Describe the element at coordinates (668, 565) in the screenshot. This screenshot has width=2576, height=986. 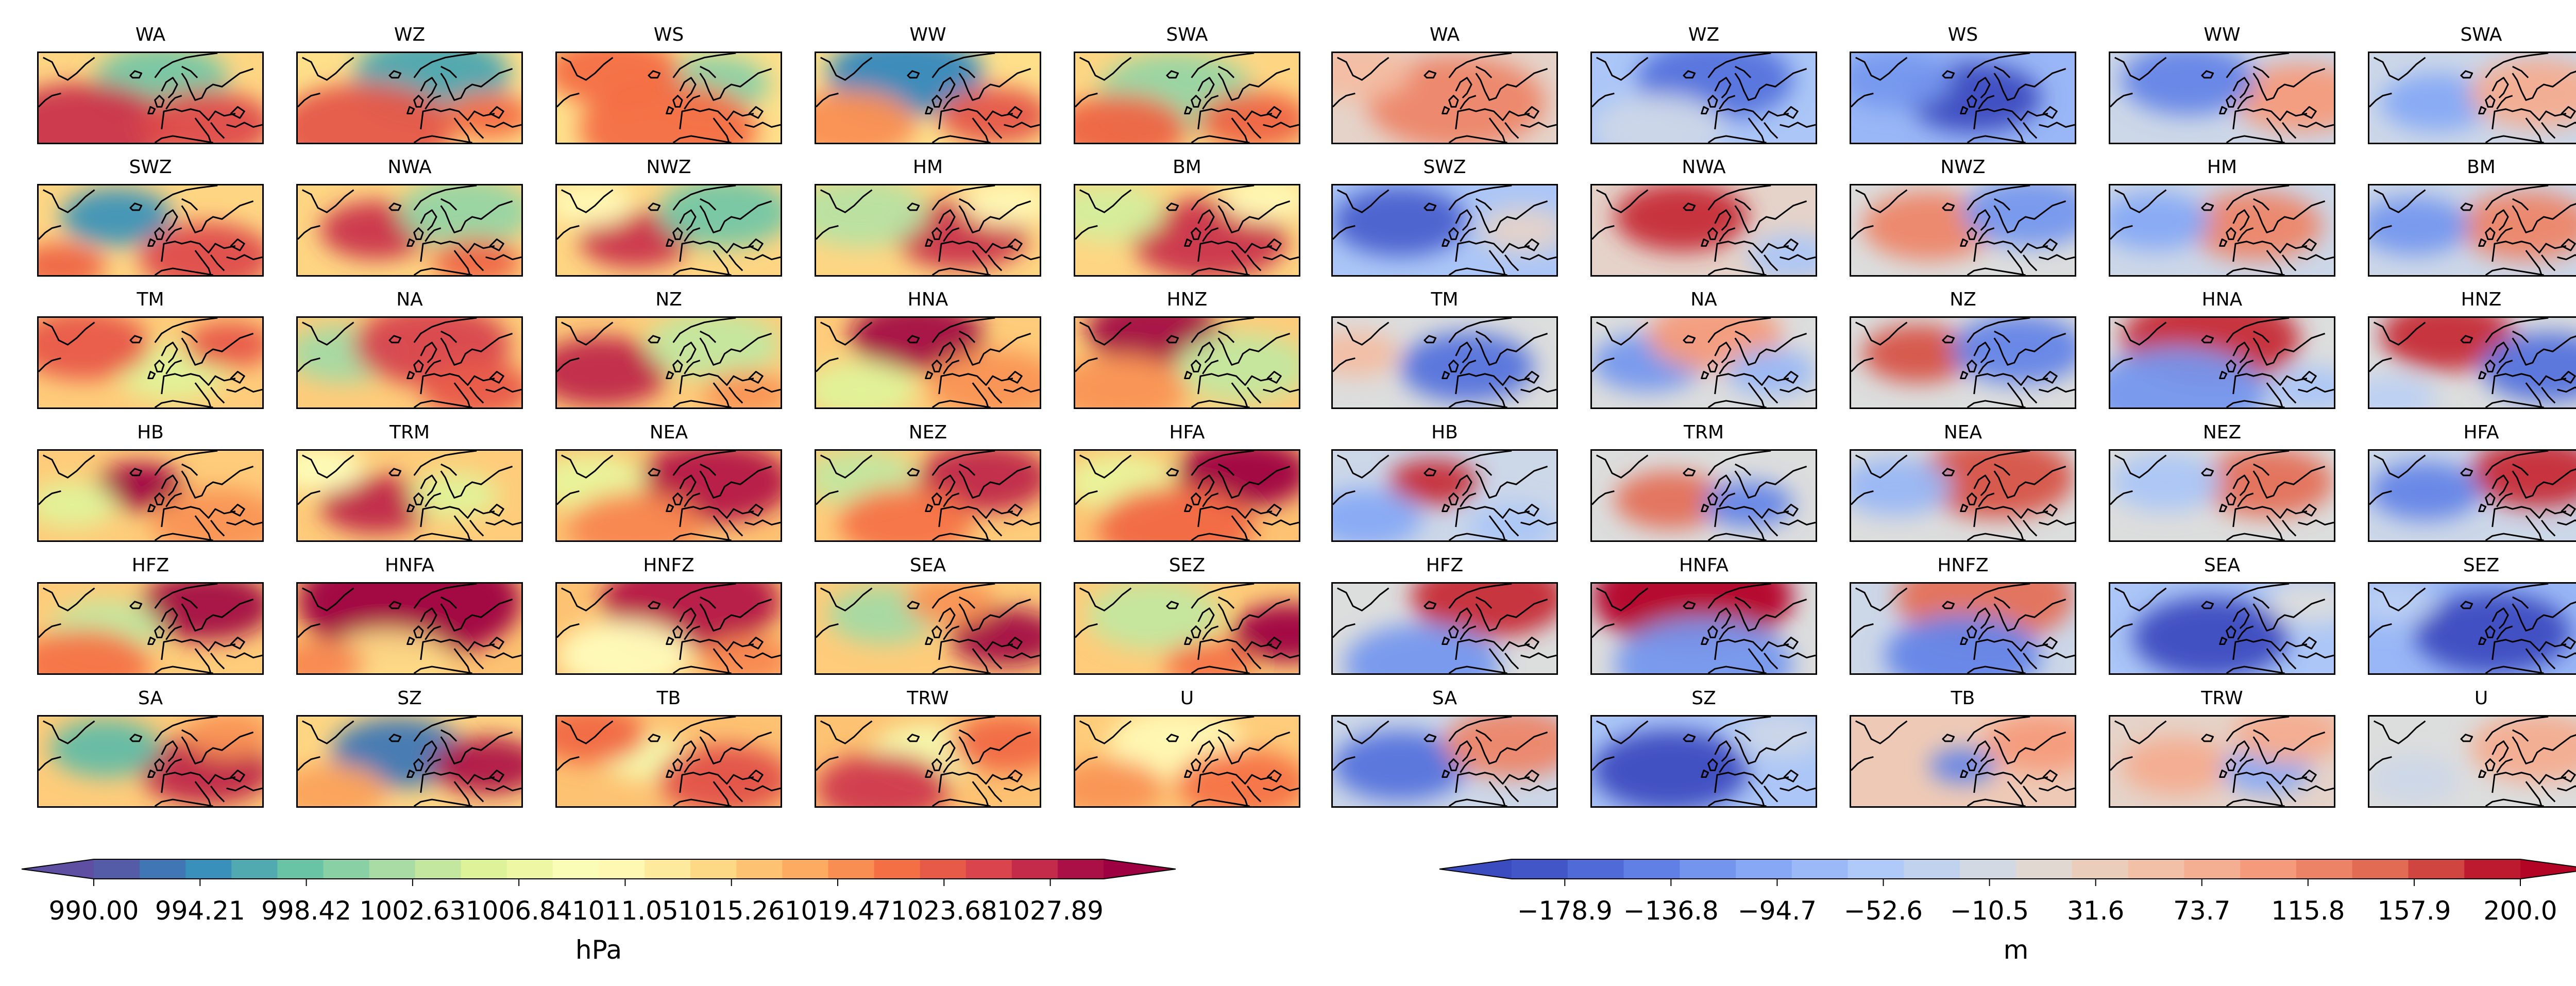
I see `panel-title: HNFZ` at that location.